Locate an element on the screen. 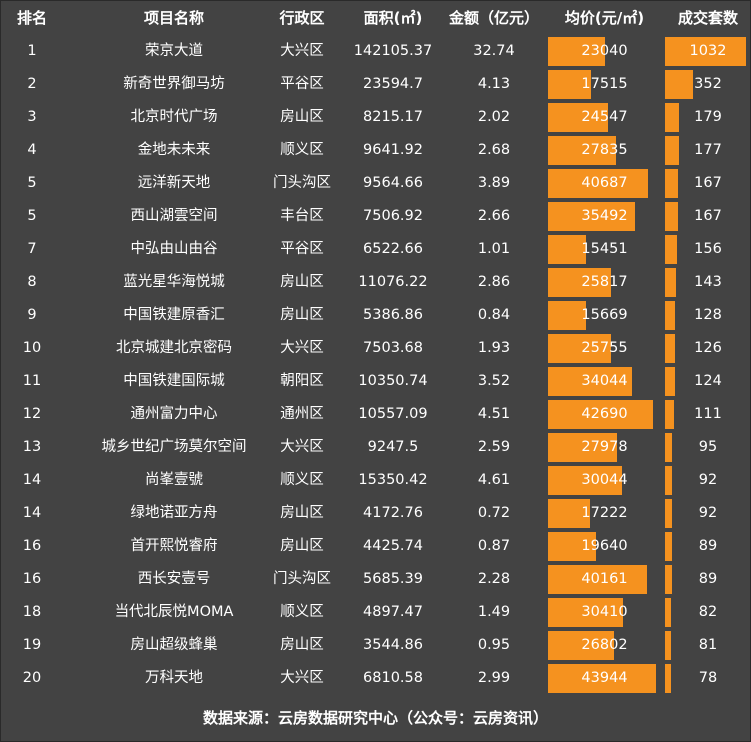  header-district: 行政区 is located at coordinates (302, 18).